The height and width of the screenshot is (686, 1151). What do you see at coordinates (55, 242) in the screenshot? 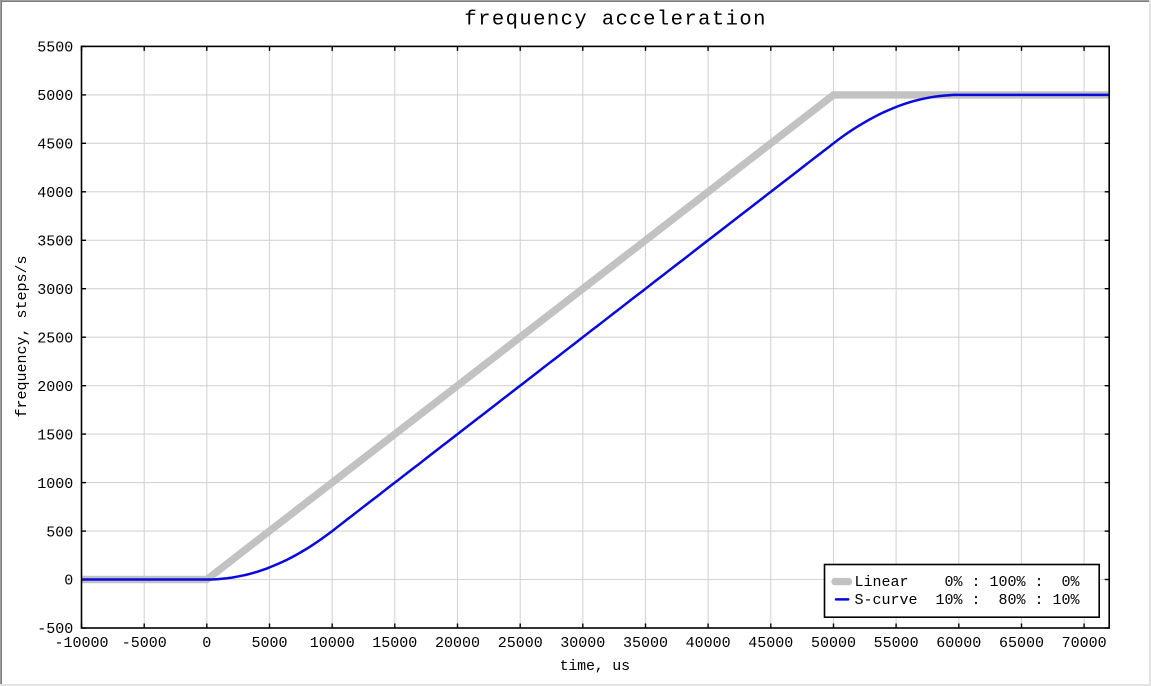
I see `svg-text: 3500` at bounding box center [55, 242].